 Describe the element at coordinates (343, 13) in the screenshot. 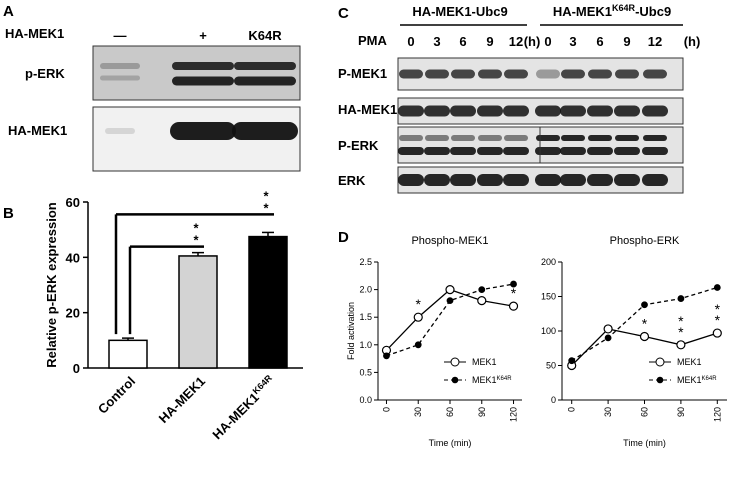

I see `panel-label: C` at that location.